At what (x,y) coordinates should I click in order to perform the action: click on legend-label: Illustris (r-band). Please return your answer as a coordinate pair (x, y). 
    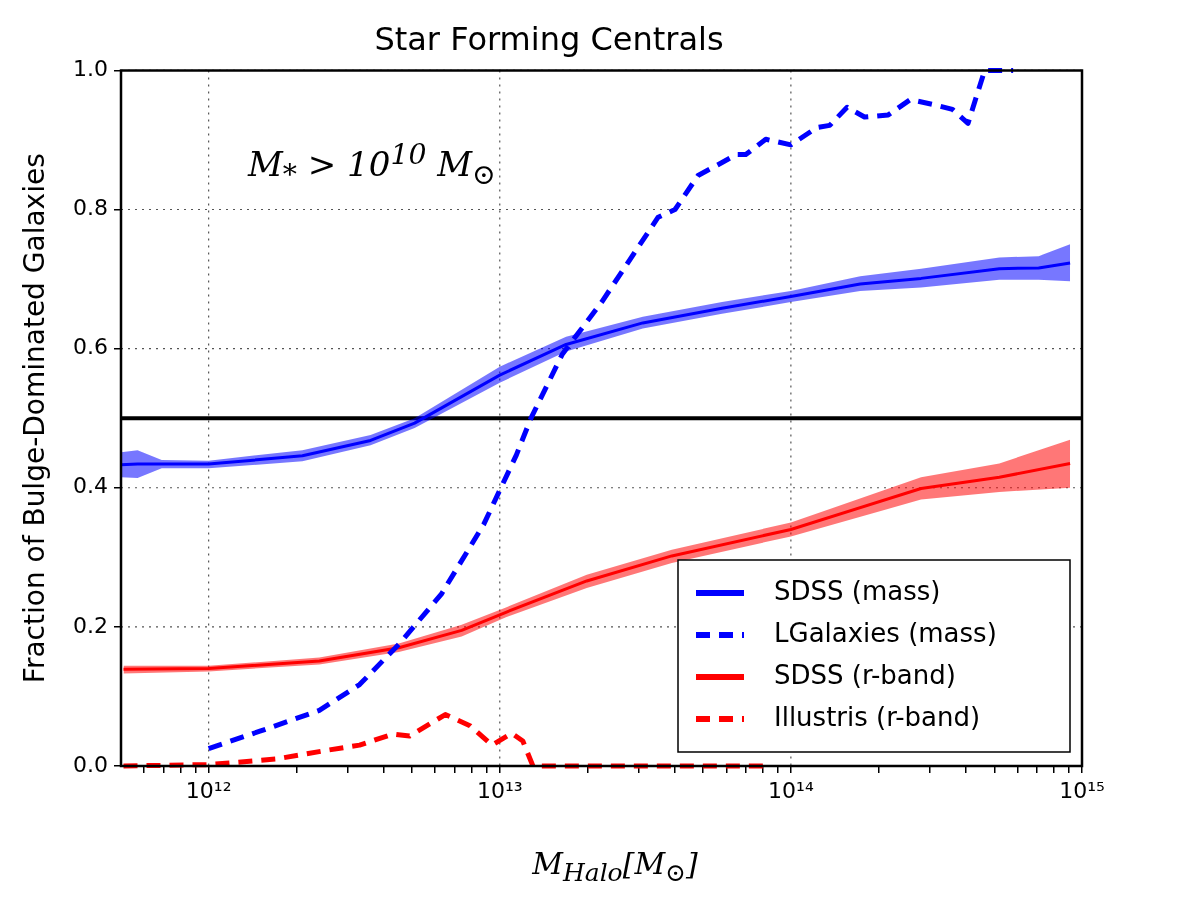
    Looking at the image, I should click on (877, 716).